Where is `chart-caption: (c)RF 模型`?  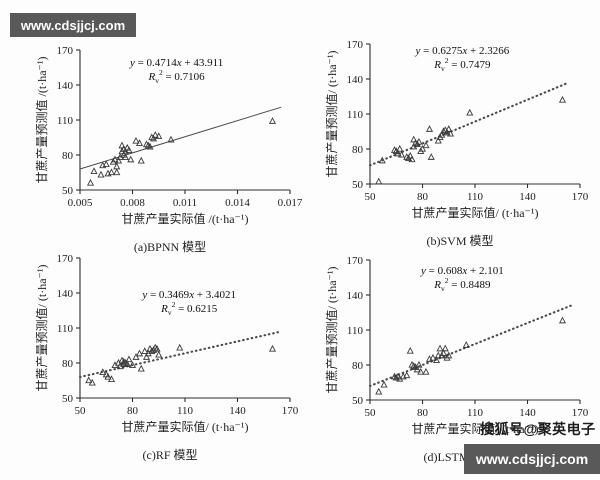 chart-caption: (c)RF 模型 is located at coordinates (170, 455).